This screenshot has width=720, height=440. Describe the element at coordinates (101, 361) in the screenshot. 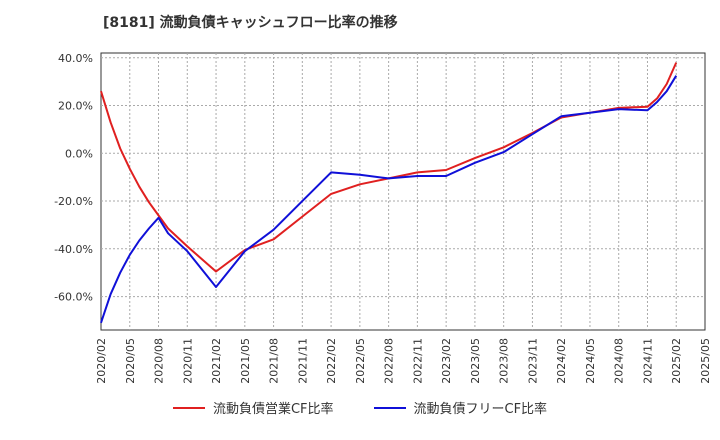

I see `x-tick-label: 2020/02` at that location.